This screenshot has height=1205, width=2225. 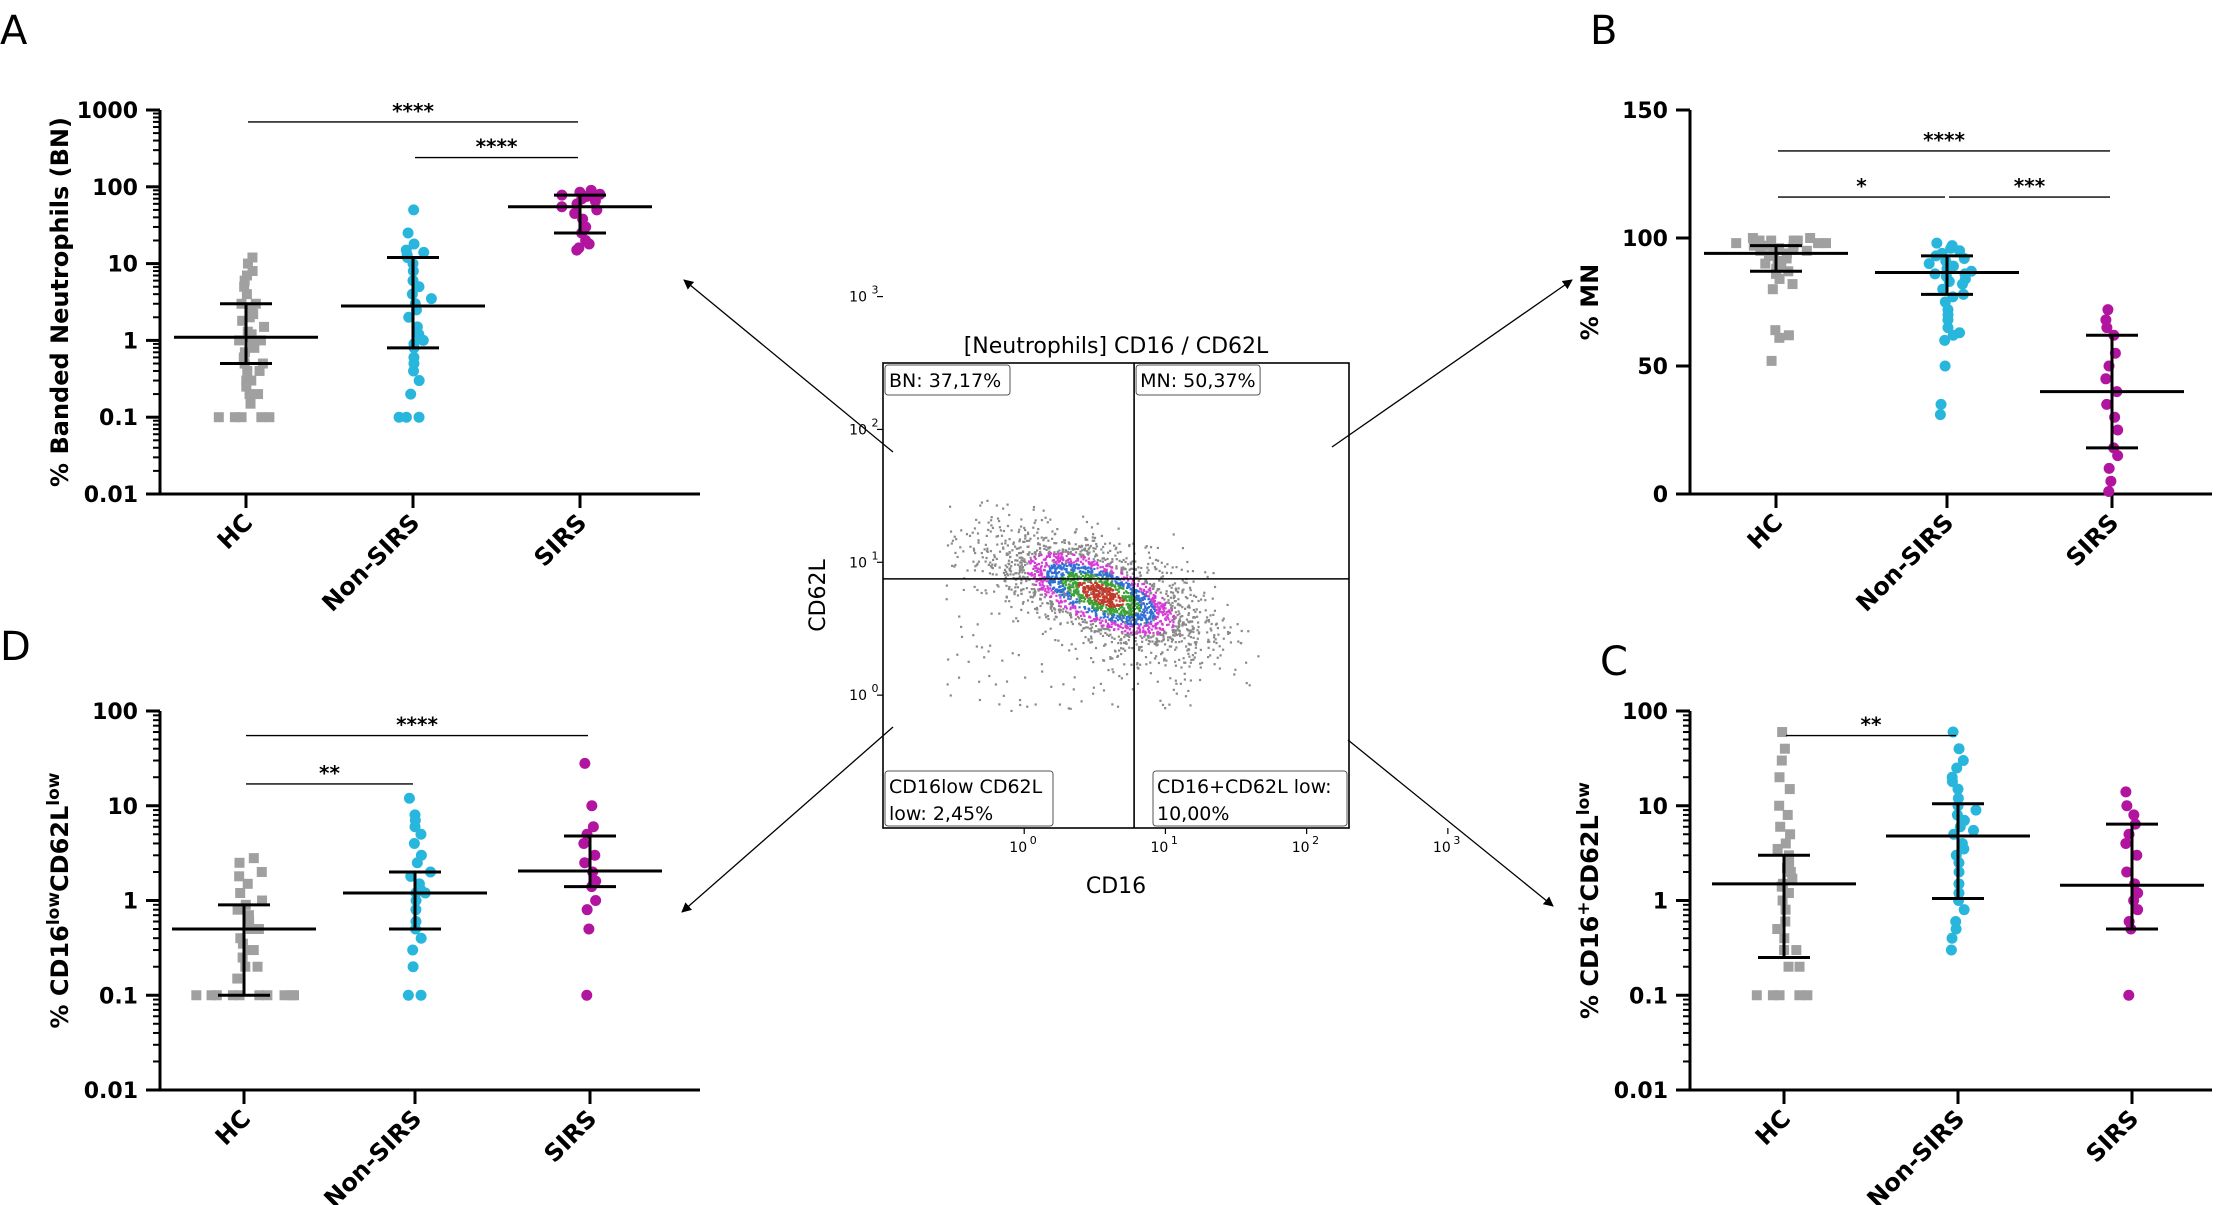 I want to click on y-axis-label: % MN, so click(x=1590, y=302).